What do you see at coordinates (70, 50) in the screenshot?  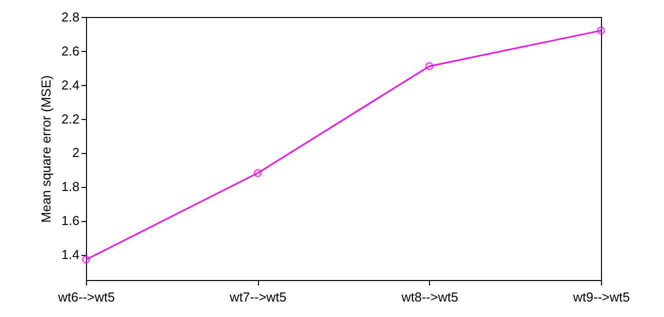 I see `y-tick-label: 2.6` at bounding box center [70, 50].